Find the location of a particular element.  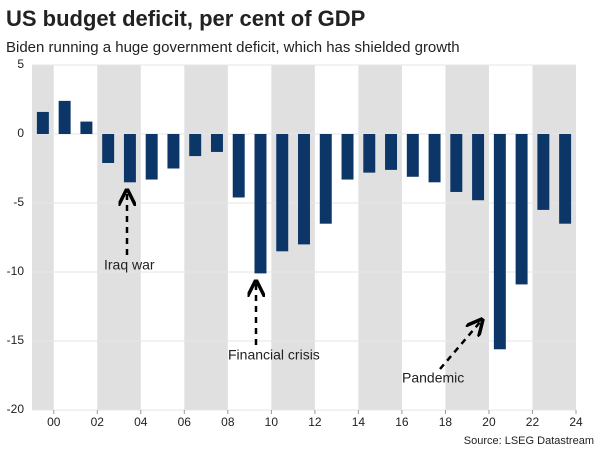

annotation: Iraq war is located at coordinates (129, 265).